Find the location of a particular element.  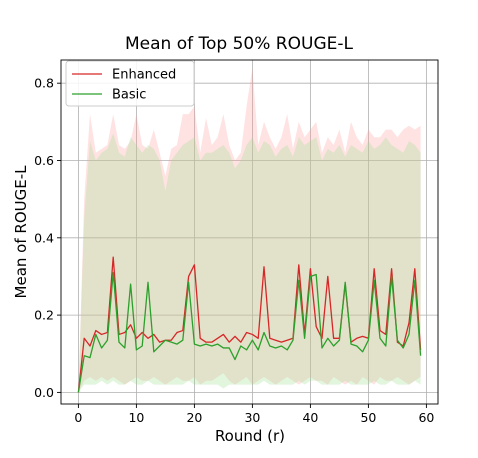

y-tick-label: 0.8 is located at coordinates (44, 83).